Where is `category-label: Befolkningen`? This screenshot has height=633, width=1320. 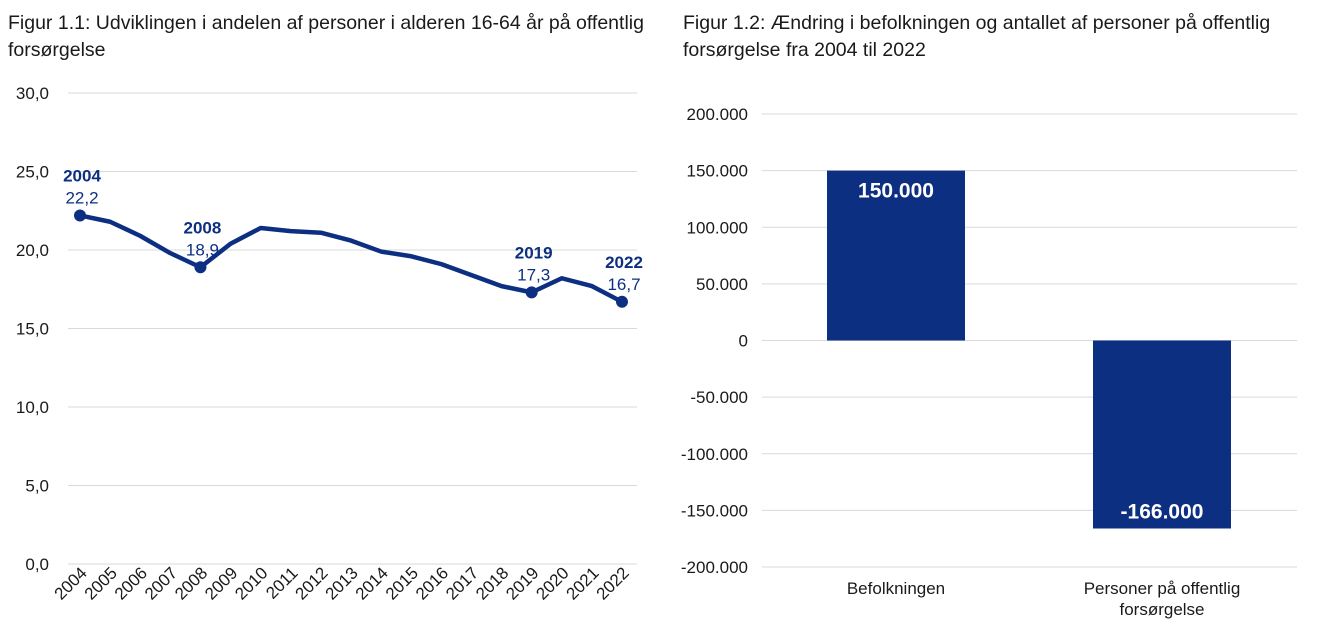 category-label: Befolkningen is located at coordinates (896, 588).